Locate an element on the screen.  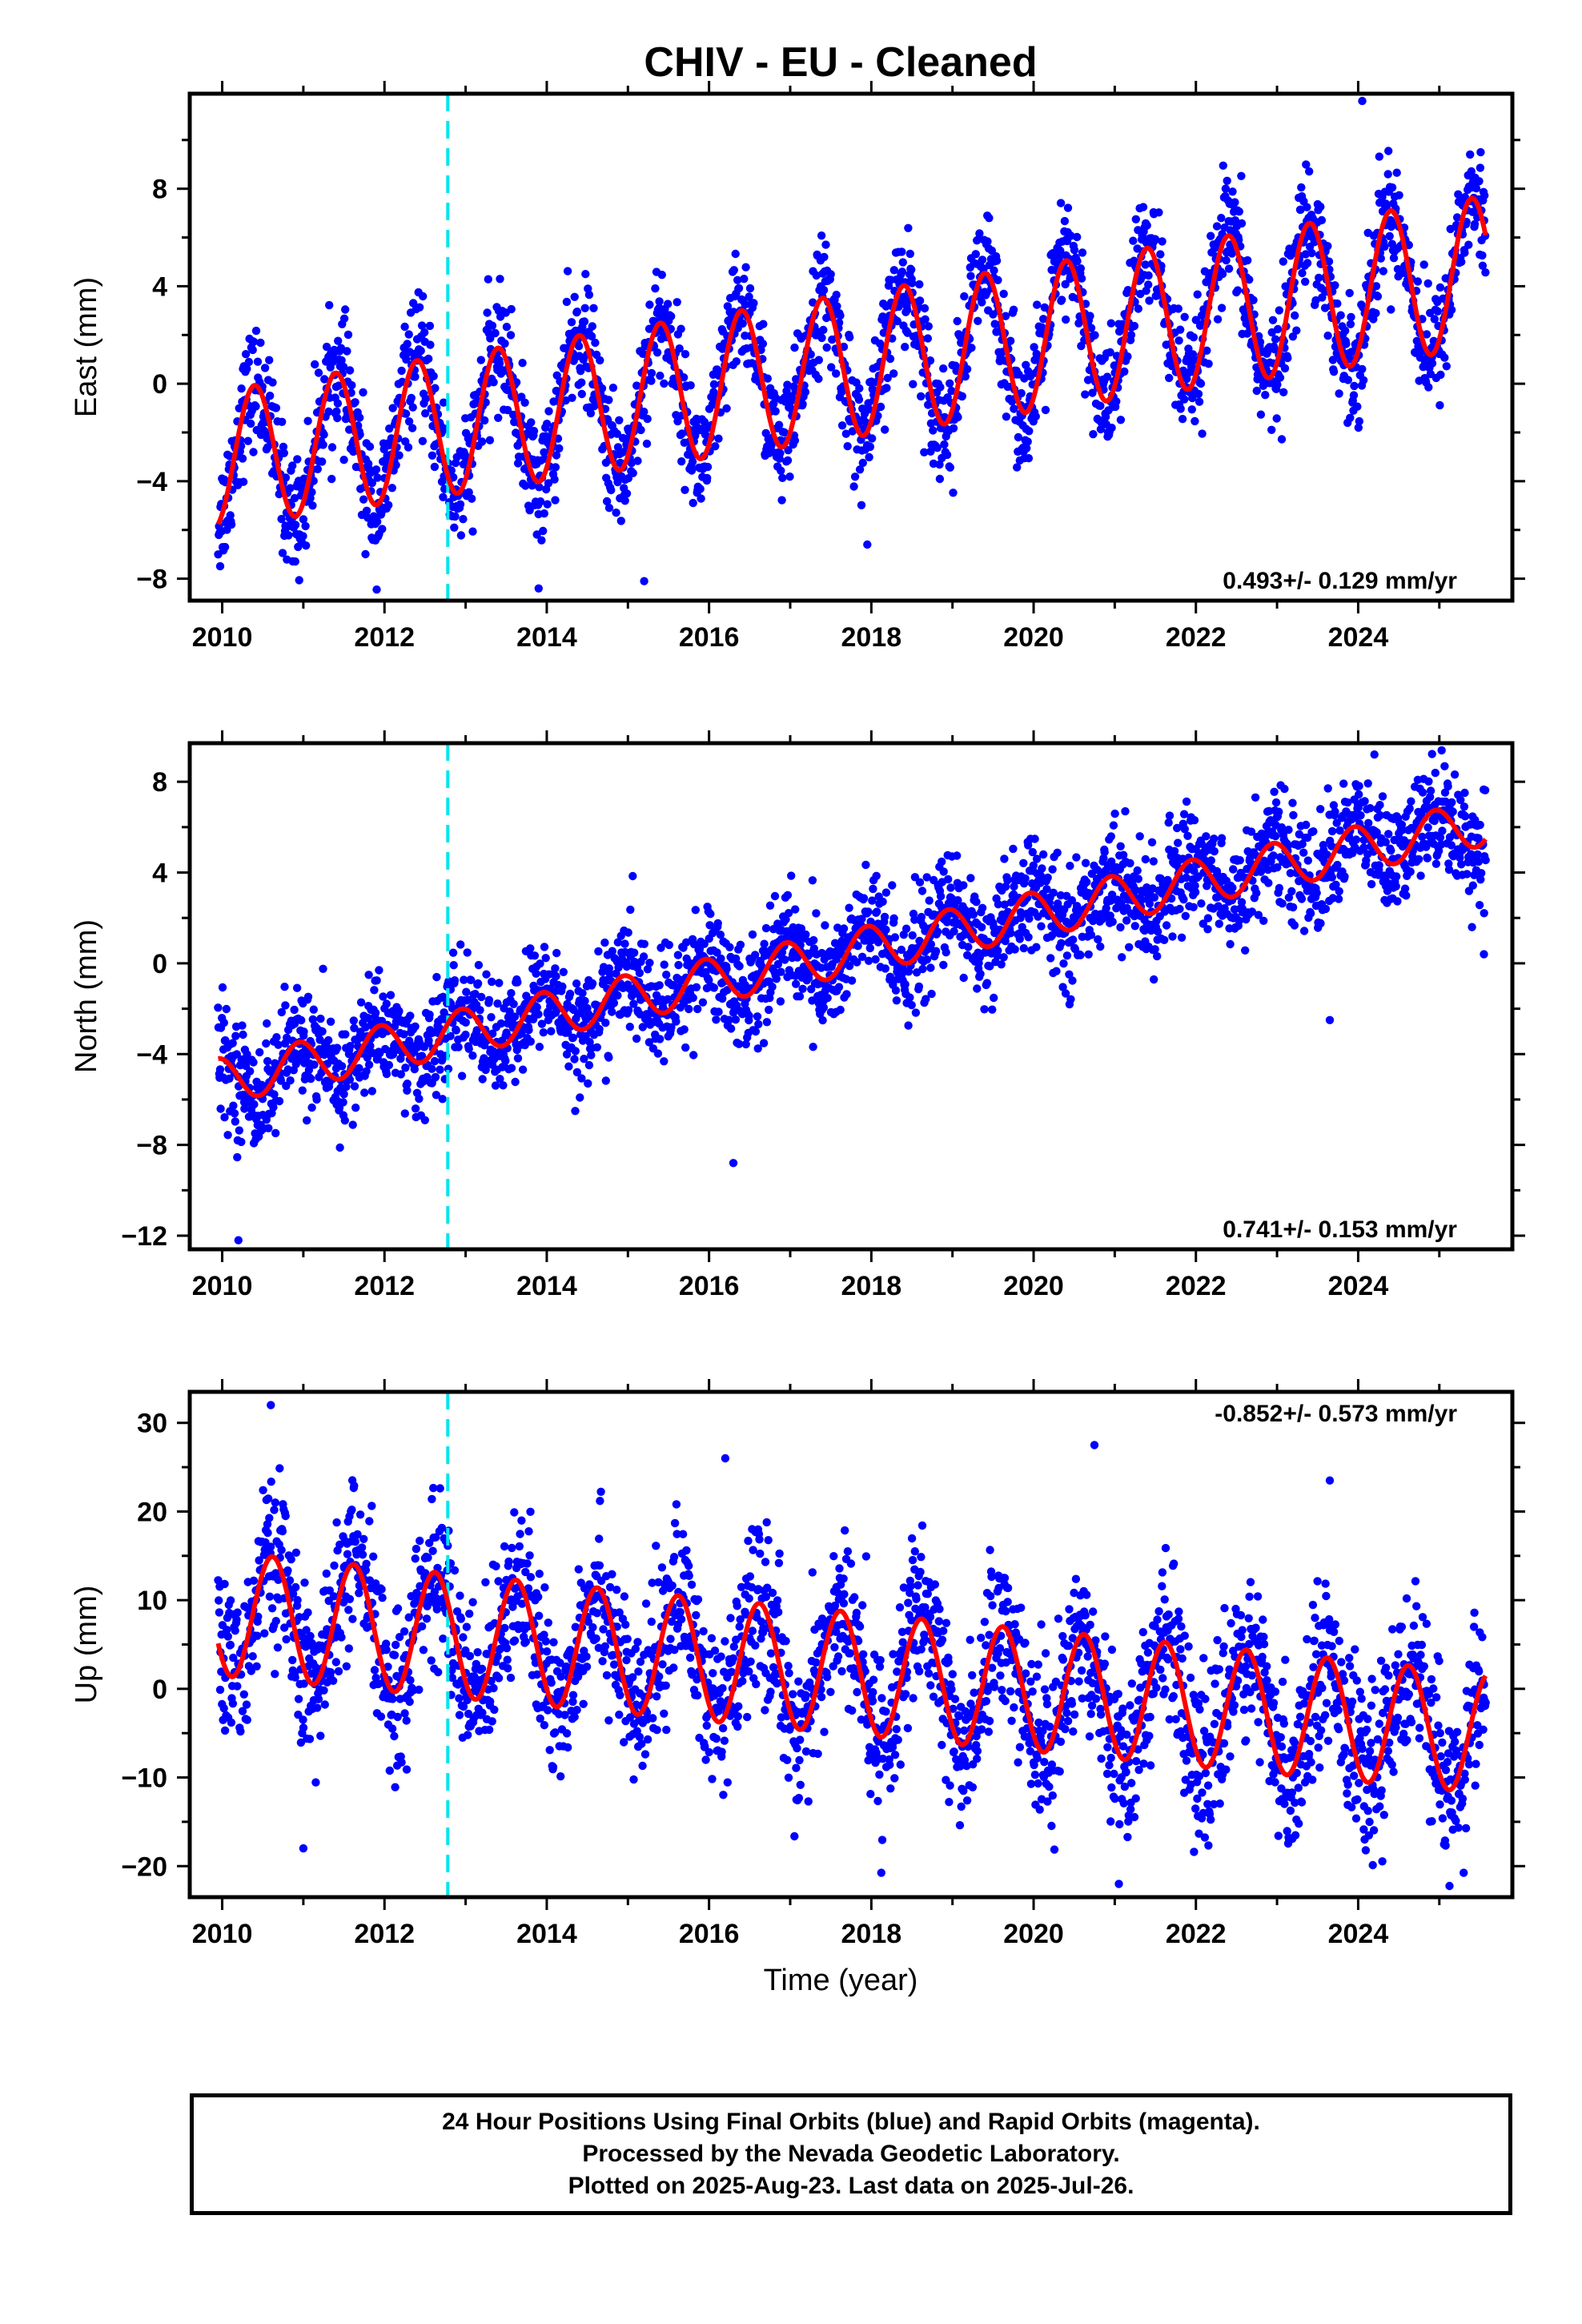
east-x-tick-label: 2022 is located at coordinates (1196, 637).